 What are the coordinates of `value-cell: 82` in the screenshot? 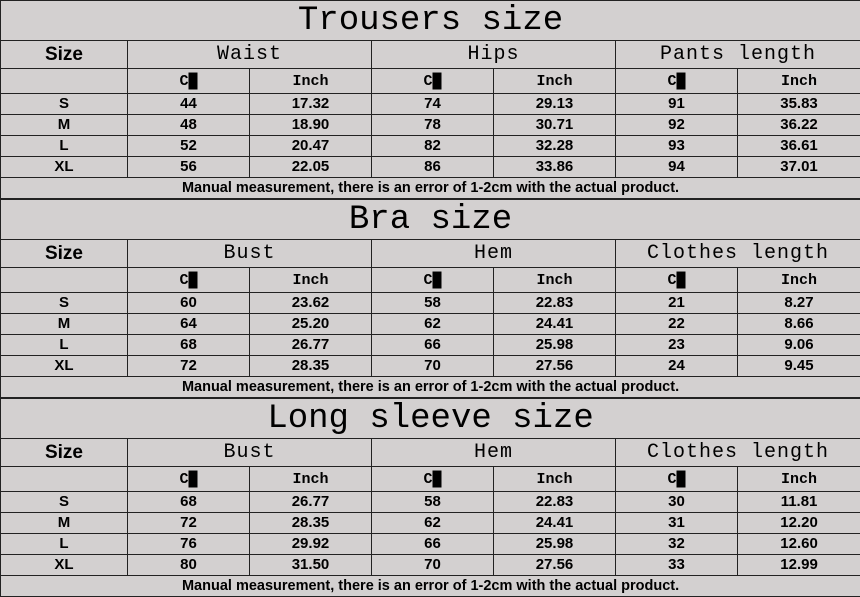 It's located at (433, 146).